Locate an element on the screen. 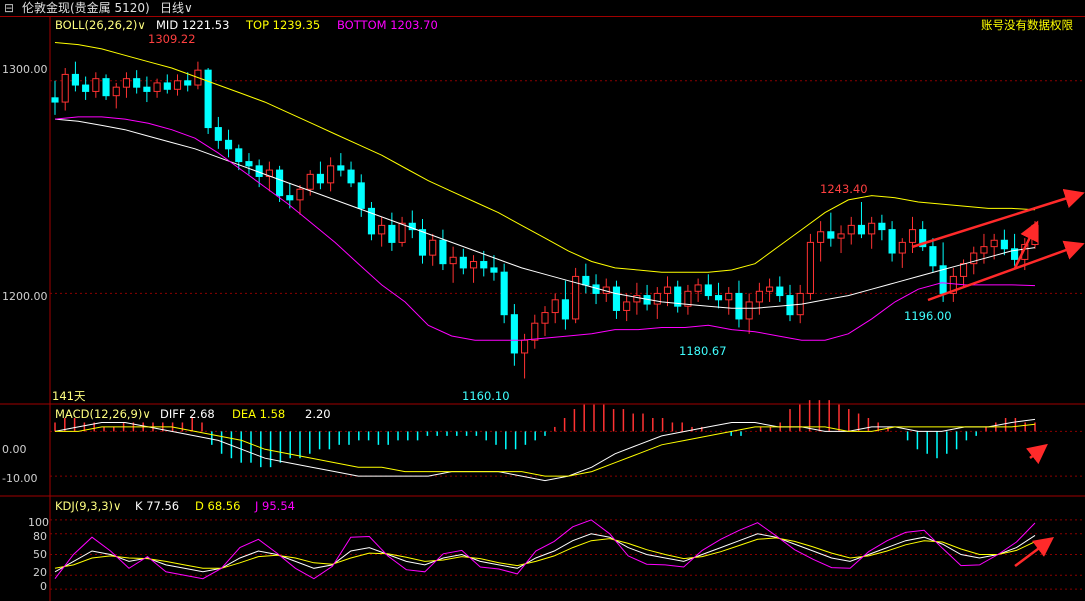 The width and height of the screenshot is (1085, 601). app-header: ⊟ 伦敦金现(贵金属 5120) 日线∨ is located at coordinates (542, 8).